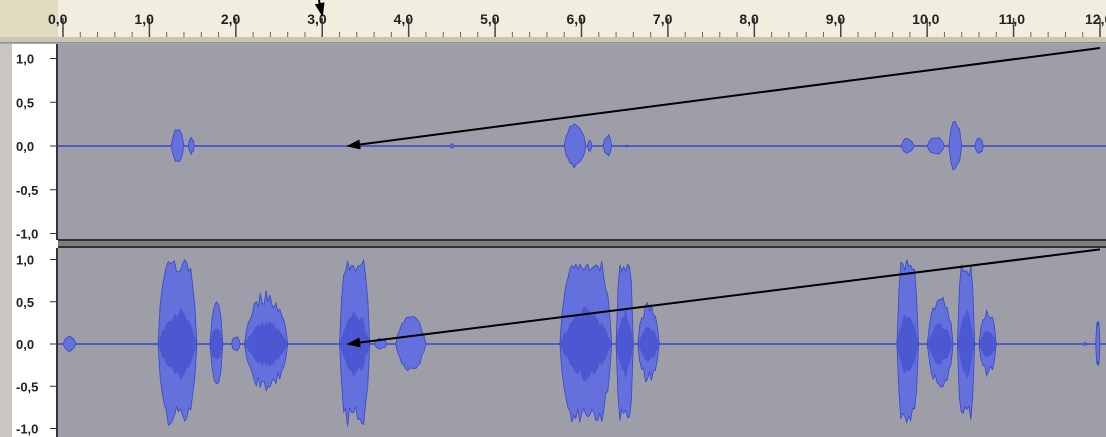  I want to click on ruler-tick-label: 4,0, so click(404, 19).